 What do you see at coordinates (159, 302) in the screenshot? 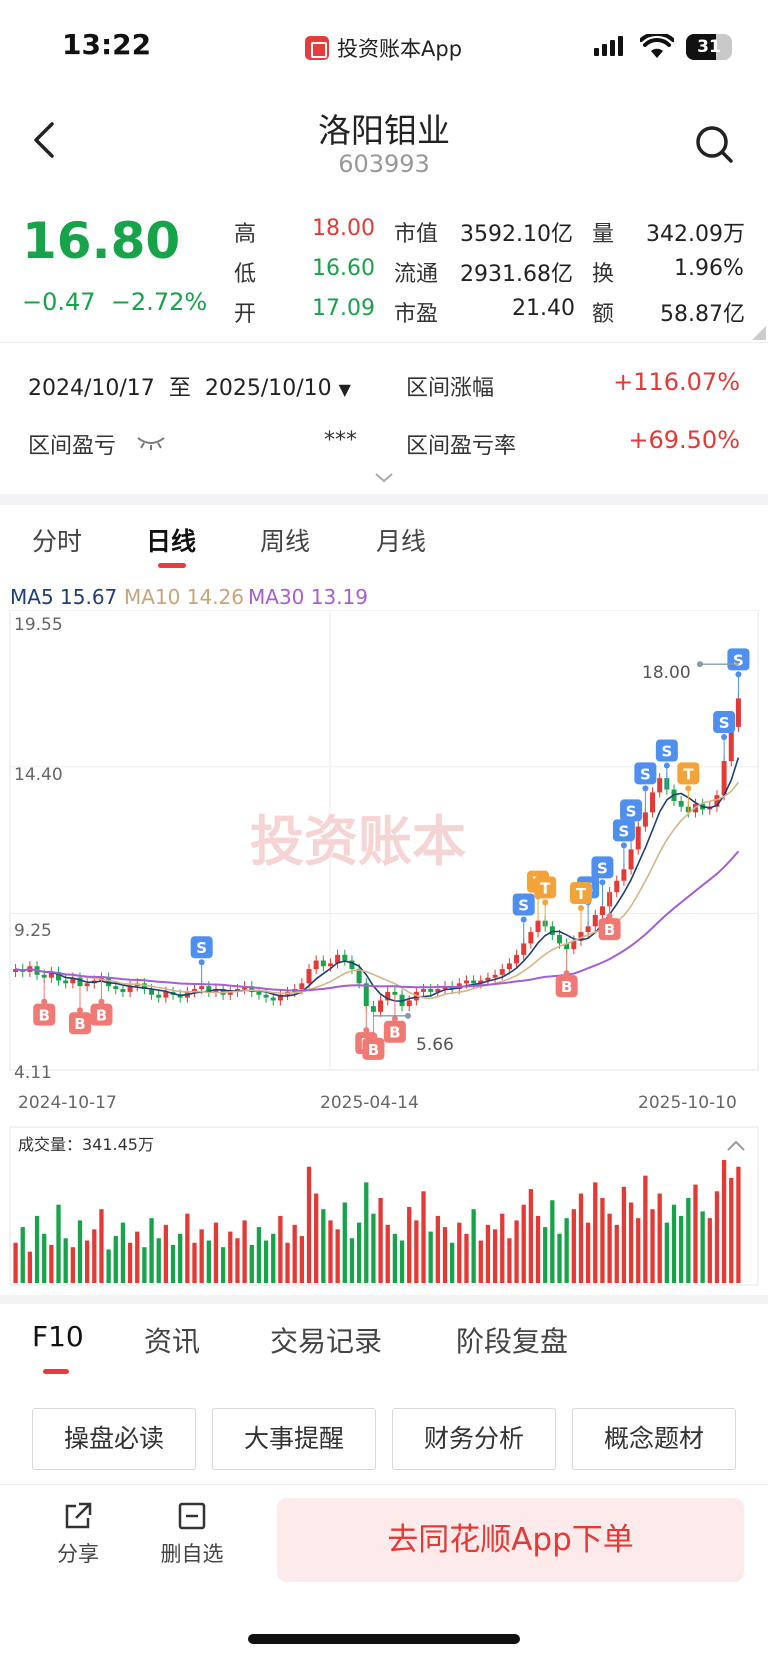
I see `change-percent: −2.72%` at bounding box center [159, 302].